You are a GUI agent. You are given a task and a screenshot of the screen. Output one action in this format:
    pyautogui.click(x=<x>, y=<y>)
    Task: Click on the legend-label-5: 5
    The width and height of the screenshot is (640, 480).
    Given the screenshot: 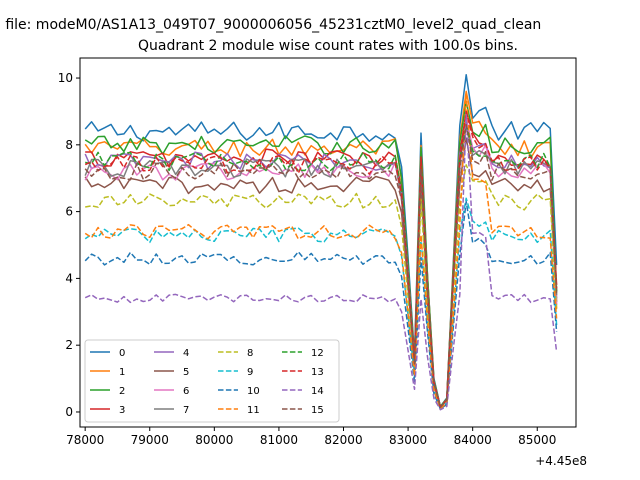 What is the action you would take?
    pyautogui.click(x=186, y=372)
    